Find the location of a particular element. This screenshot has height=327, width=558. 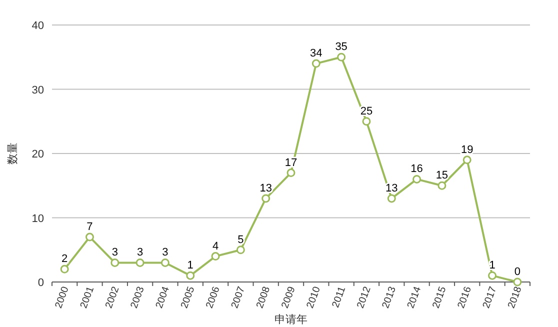

x-tick-label: 2002 is located at coordinates (113, 297).